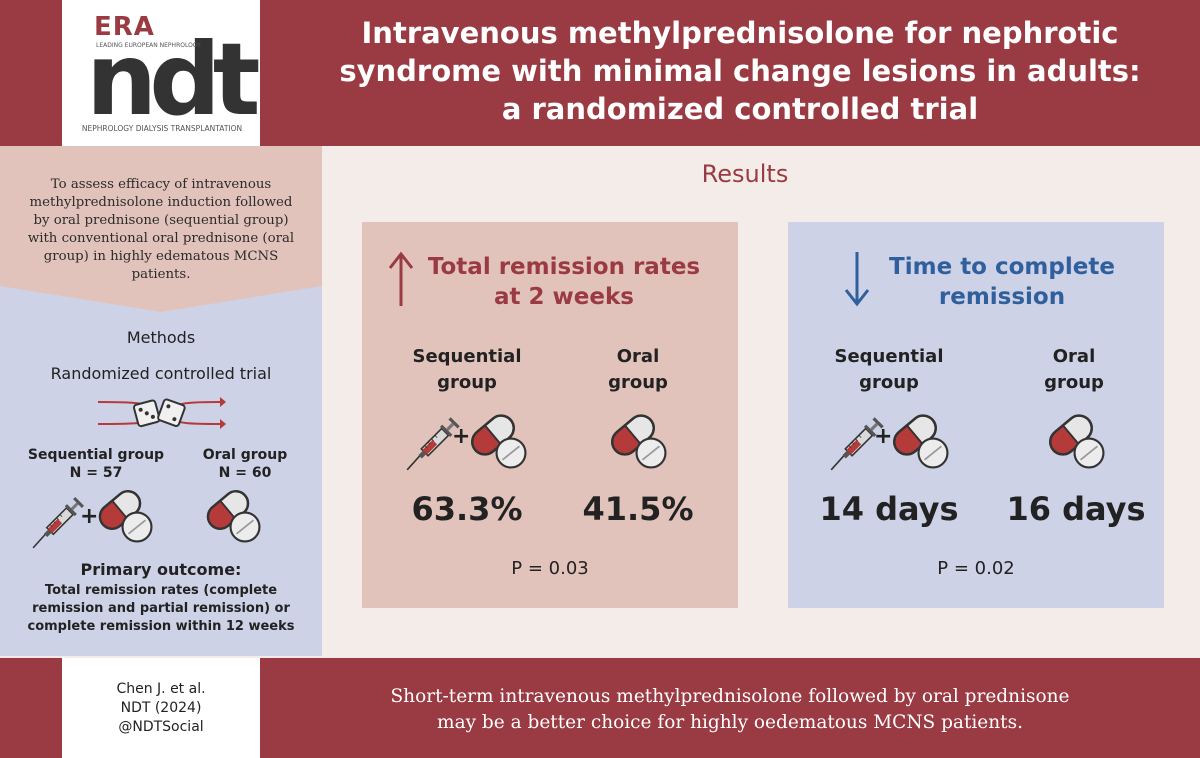 This screenshot has width=1200, height=758. I want to click on citation: Chen J. et al. NDT (2024) @NDTSocial, so click(161, 708).